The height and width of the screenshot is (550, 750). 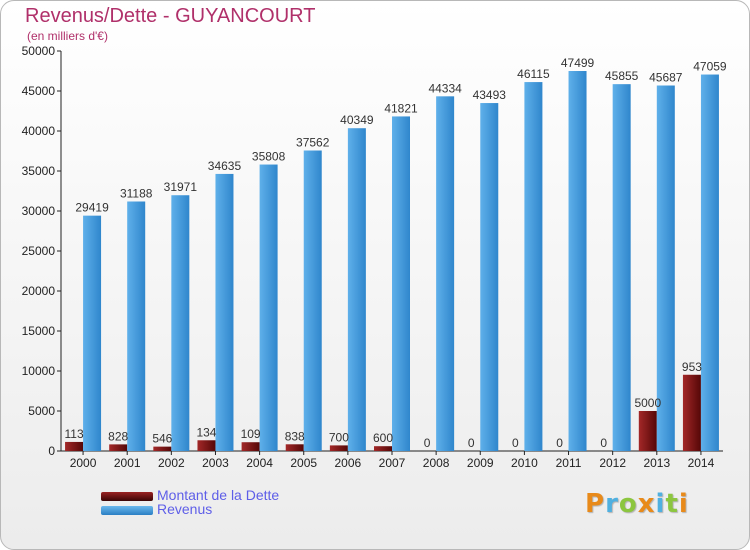 What do you see at coordinates (41, 411) in the screenshot?
I see `y-tick-label: 5000` at bounding box center [41, 411].